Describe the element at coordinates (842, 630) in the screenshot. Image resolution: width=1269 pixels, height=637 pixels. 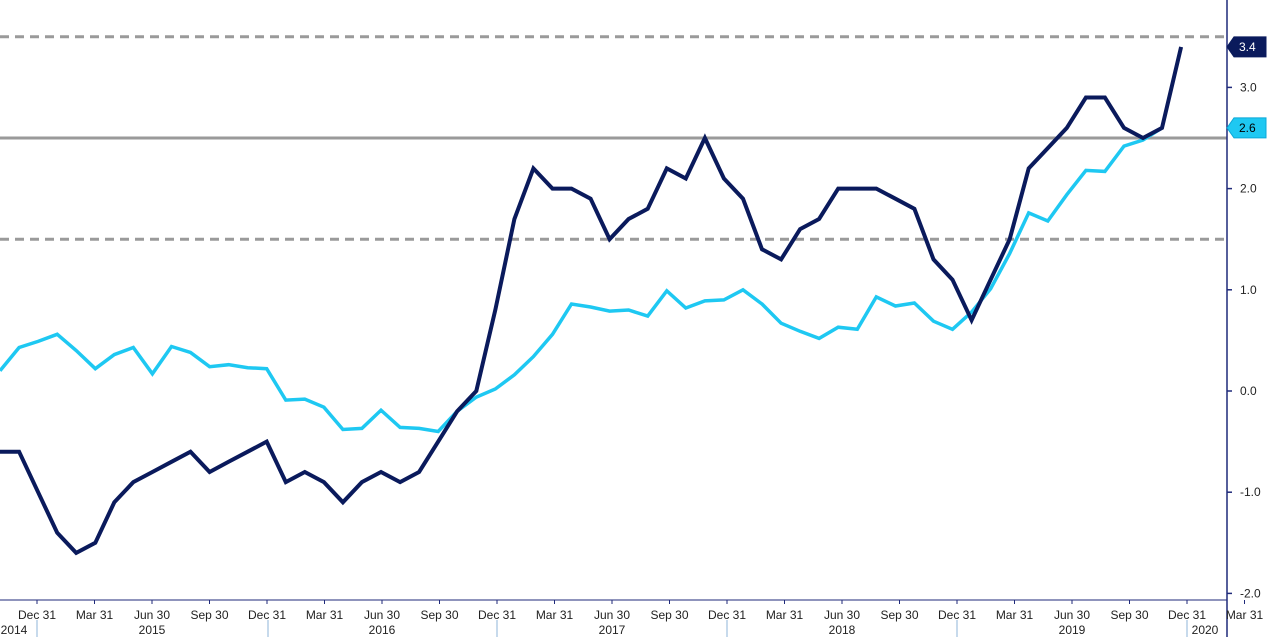
I see `x-year-label: 2018` at that location.